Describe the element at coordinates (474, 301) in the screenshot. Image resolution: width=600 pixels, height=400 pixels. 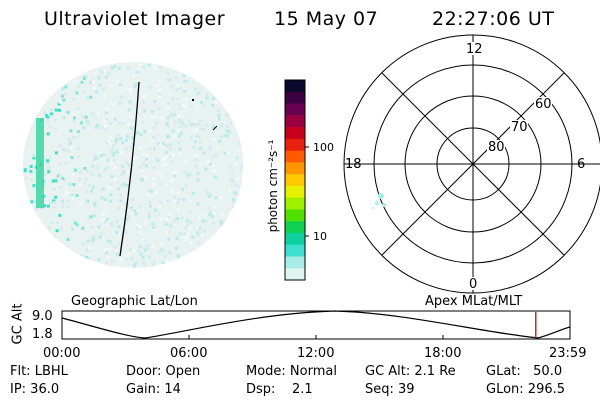
I see `timeline-right-label: Apex MLat/MLT` at that location.